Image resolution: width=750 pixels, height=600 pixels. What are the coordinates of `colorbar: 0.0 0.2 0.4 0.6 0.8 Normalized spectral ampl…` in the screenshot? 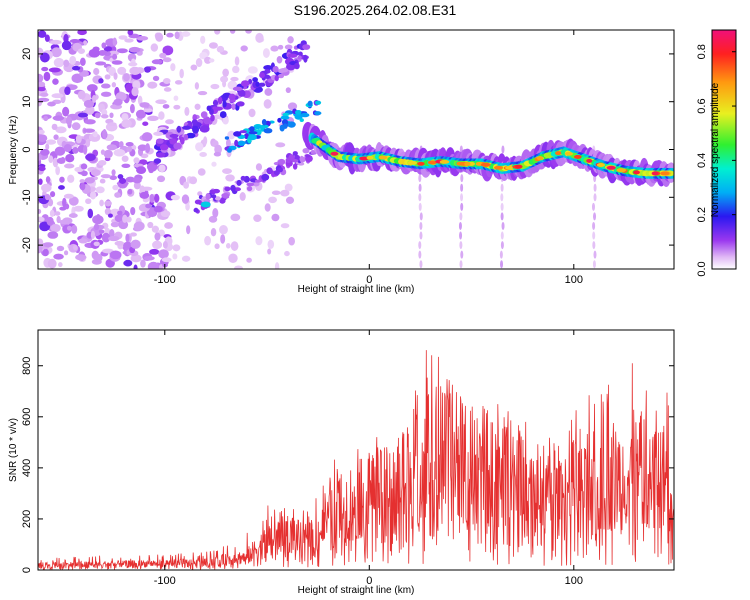 It's located at (716, 153).